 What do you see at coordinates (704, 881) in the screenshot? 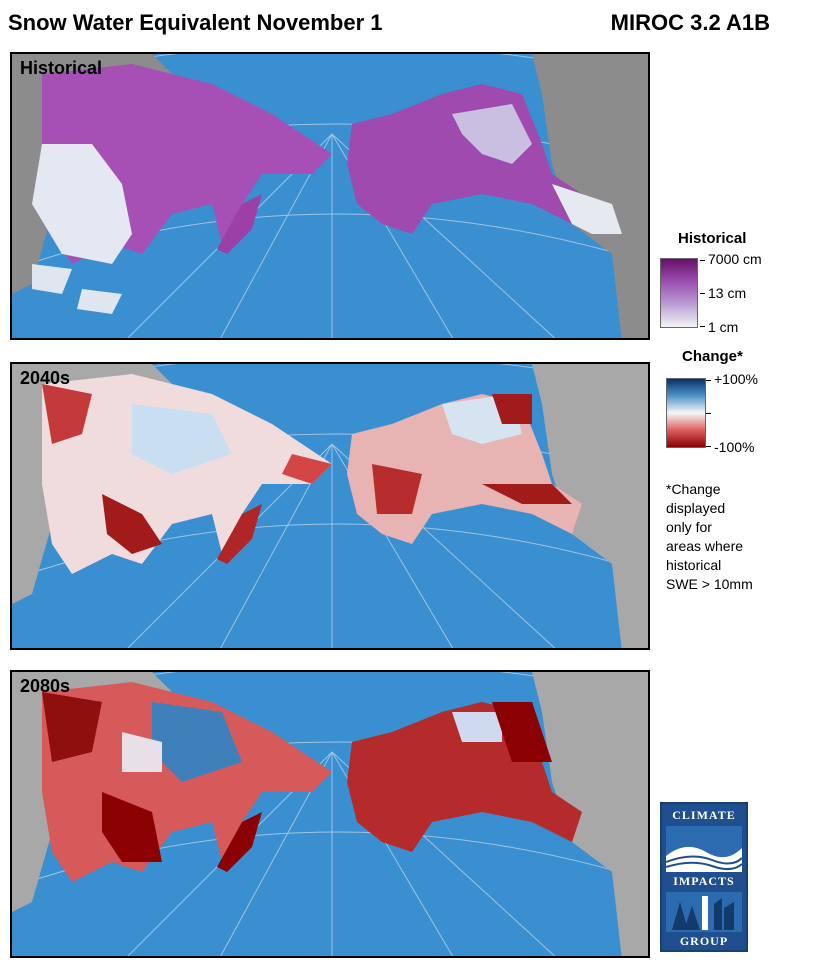
I see `logo-word-middle: IMPACTS` at bounding box center [704, 881].